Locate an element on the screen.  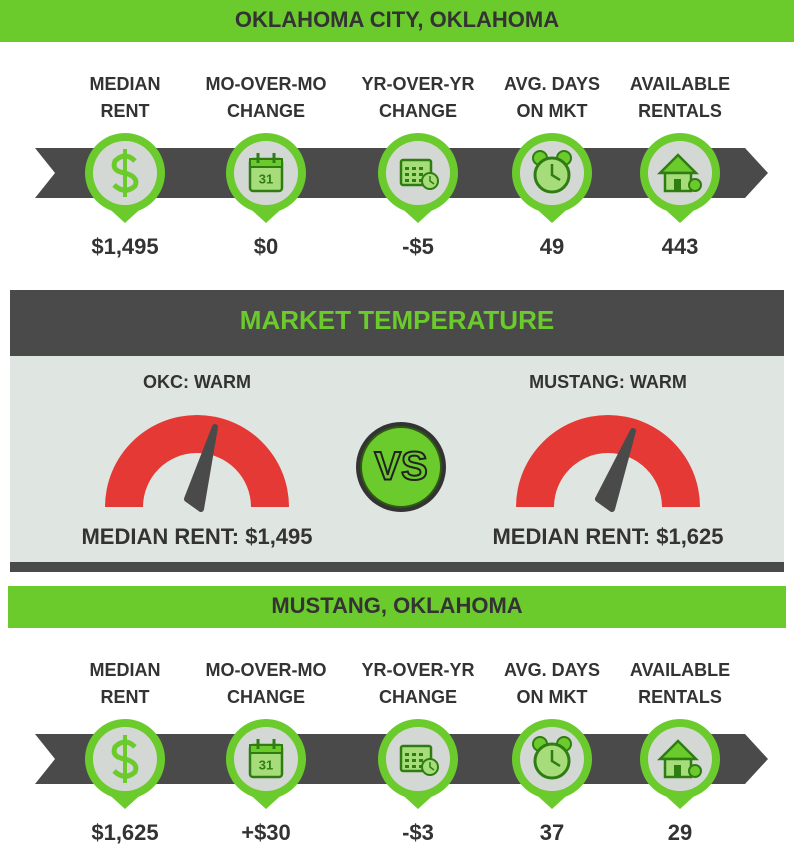
section-title: MUSTANG, OKLAHOMA is located at coordinates (396, 605).